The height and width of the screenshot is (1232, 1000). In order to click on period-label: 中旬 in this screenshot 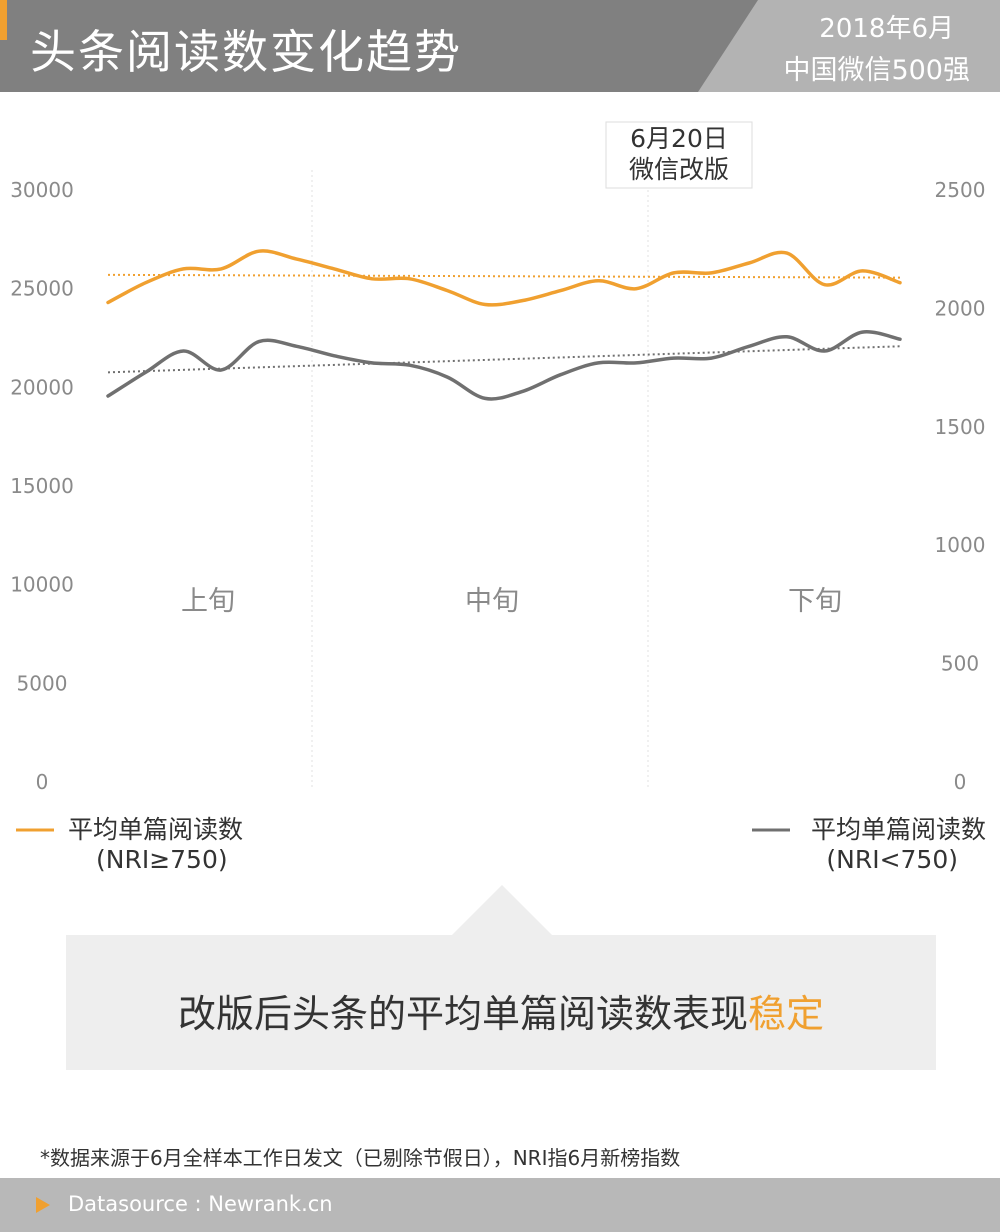, I will do `click(492, 601)`.